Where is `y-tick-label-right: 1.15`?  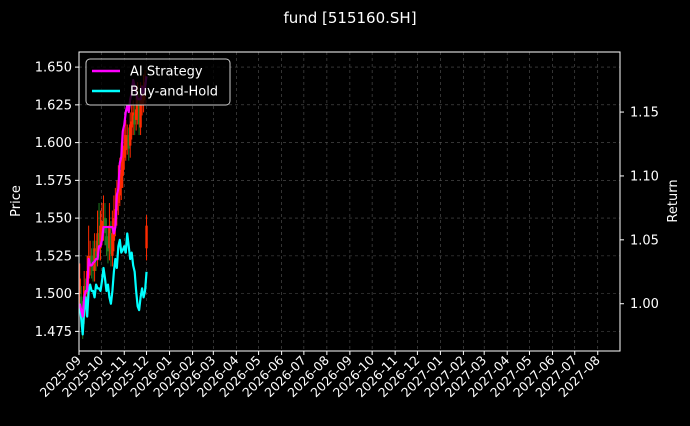 y-tick-label-right: 1.15 is located at coordinates (644, 113).